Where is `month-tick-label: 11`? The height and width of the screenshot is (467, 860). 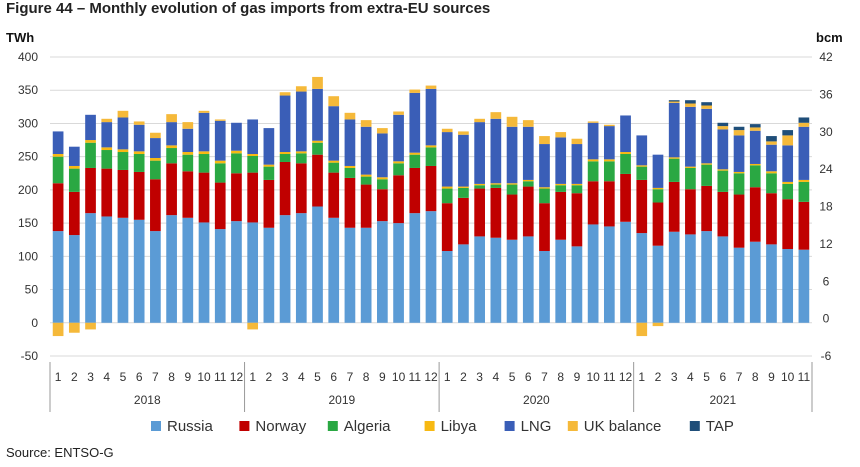 month-tick-label: 11 is located at coordinates (220, 377).